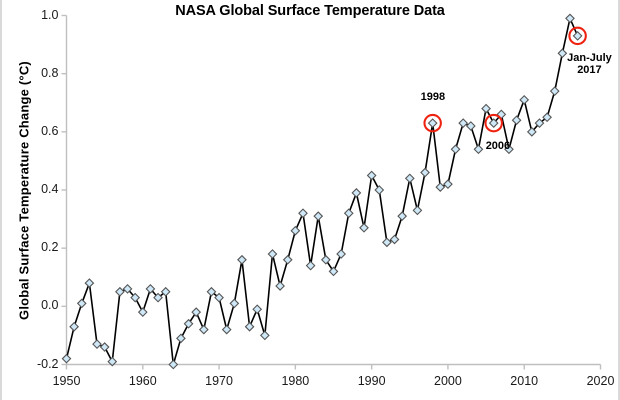  What do you see at coordinates (50, 72) in the screenshot?
I see `y-tick-label: 0.8` at bounding box center [50, 72].